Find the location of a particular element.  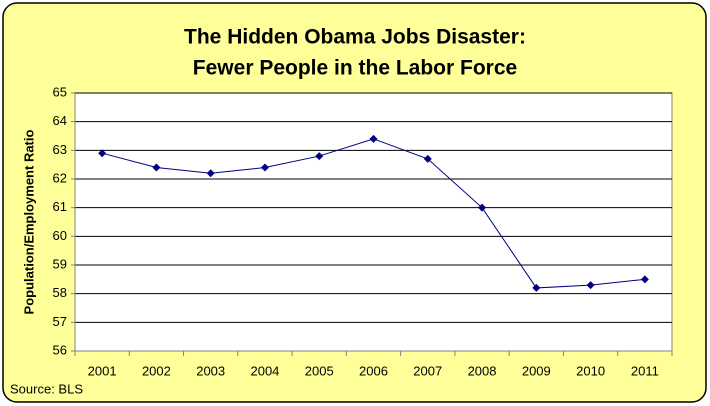

y-tick-label: 56 is located at coordinates (60, 349).